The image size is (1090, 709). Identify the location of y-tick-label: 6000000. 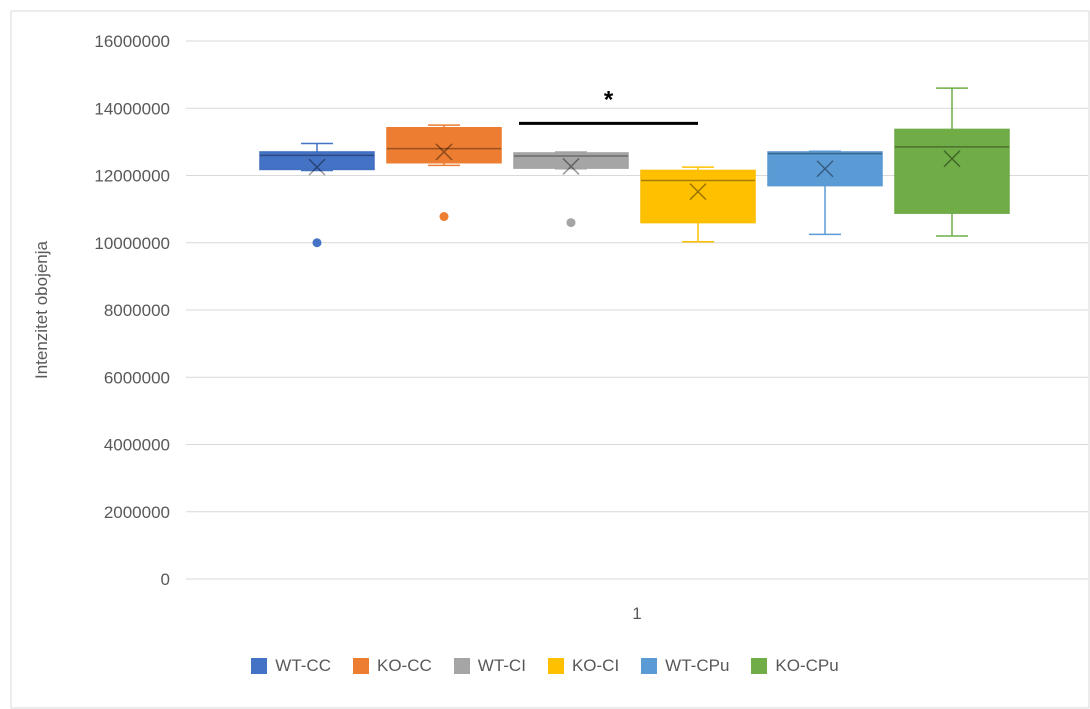
(137, 377).